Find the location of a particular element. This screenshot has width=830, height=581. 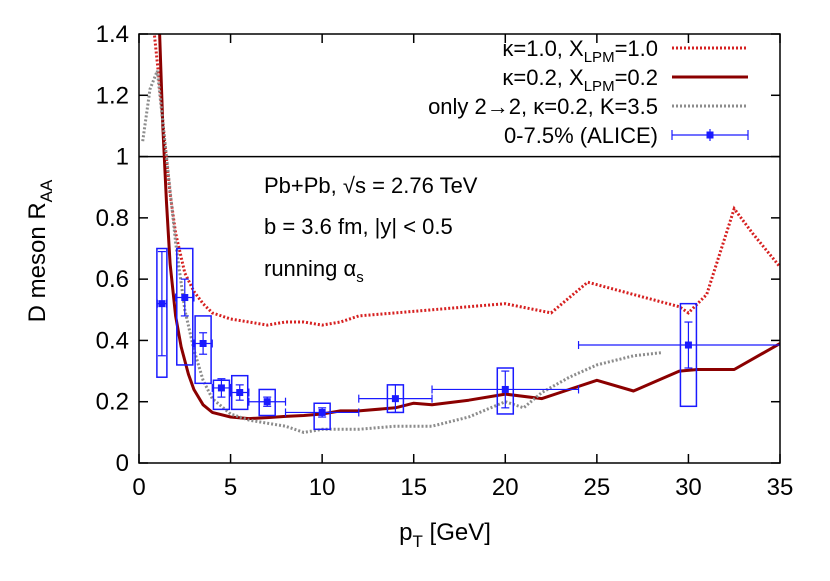

y-tick-label: 0.2 is located at coordinates (112, 402).